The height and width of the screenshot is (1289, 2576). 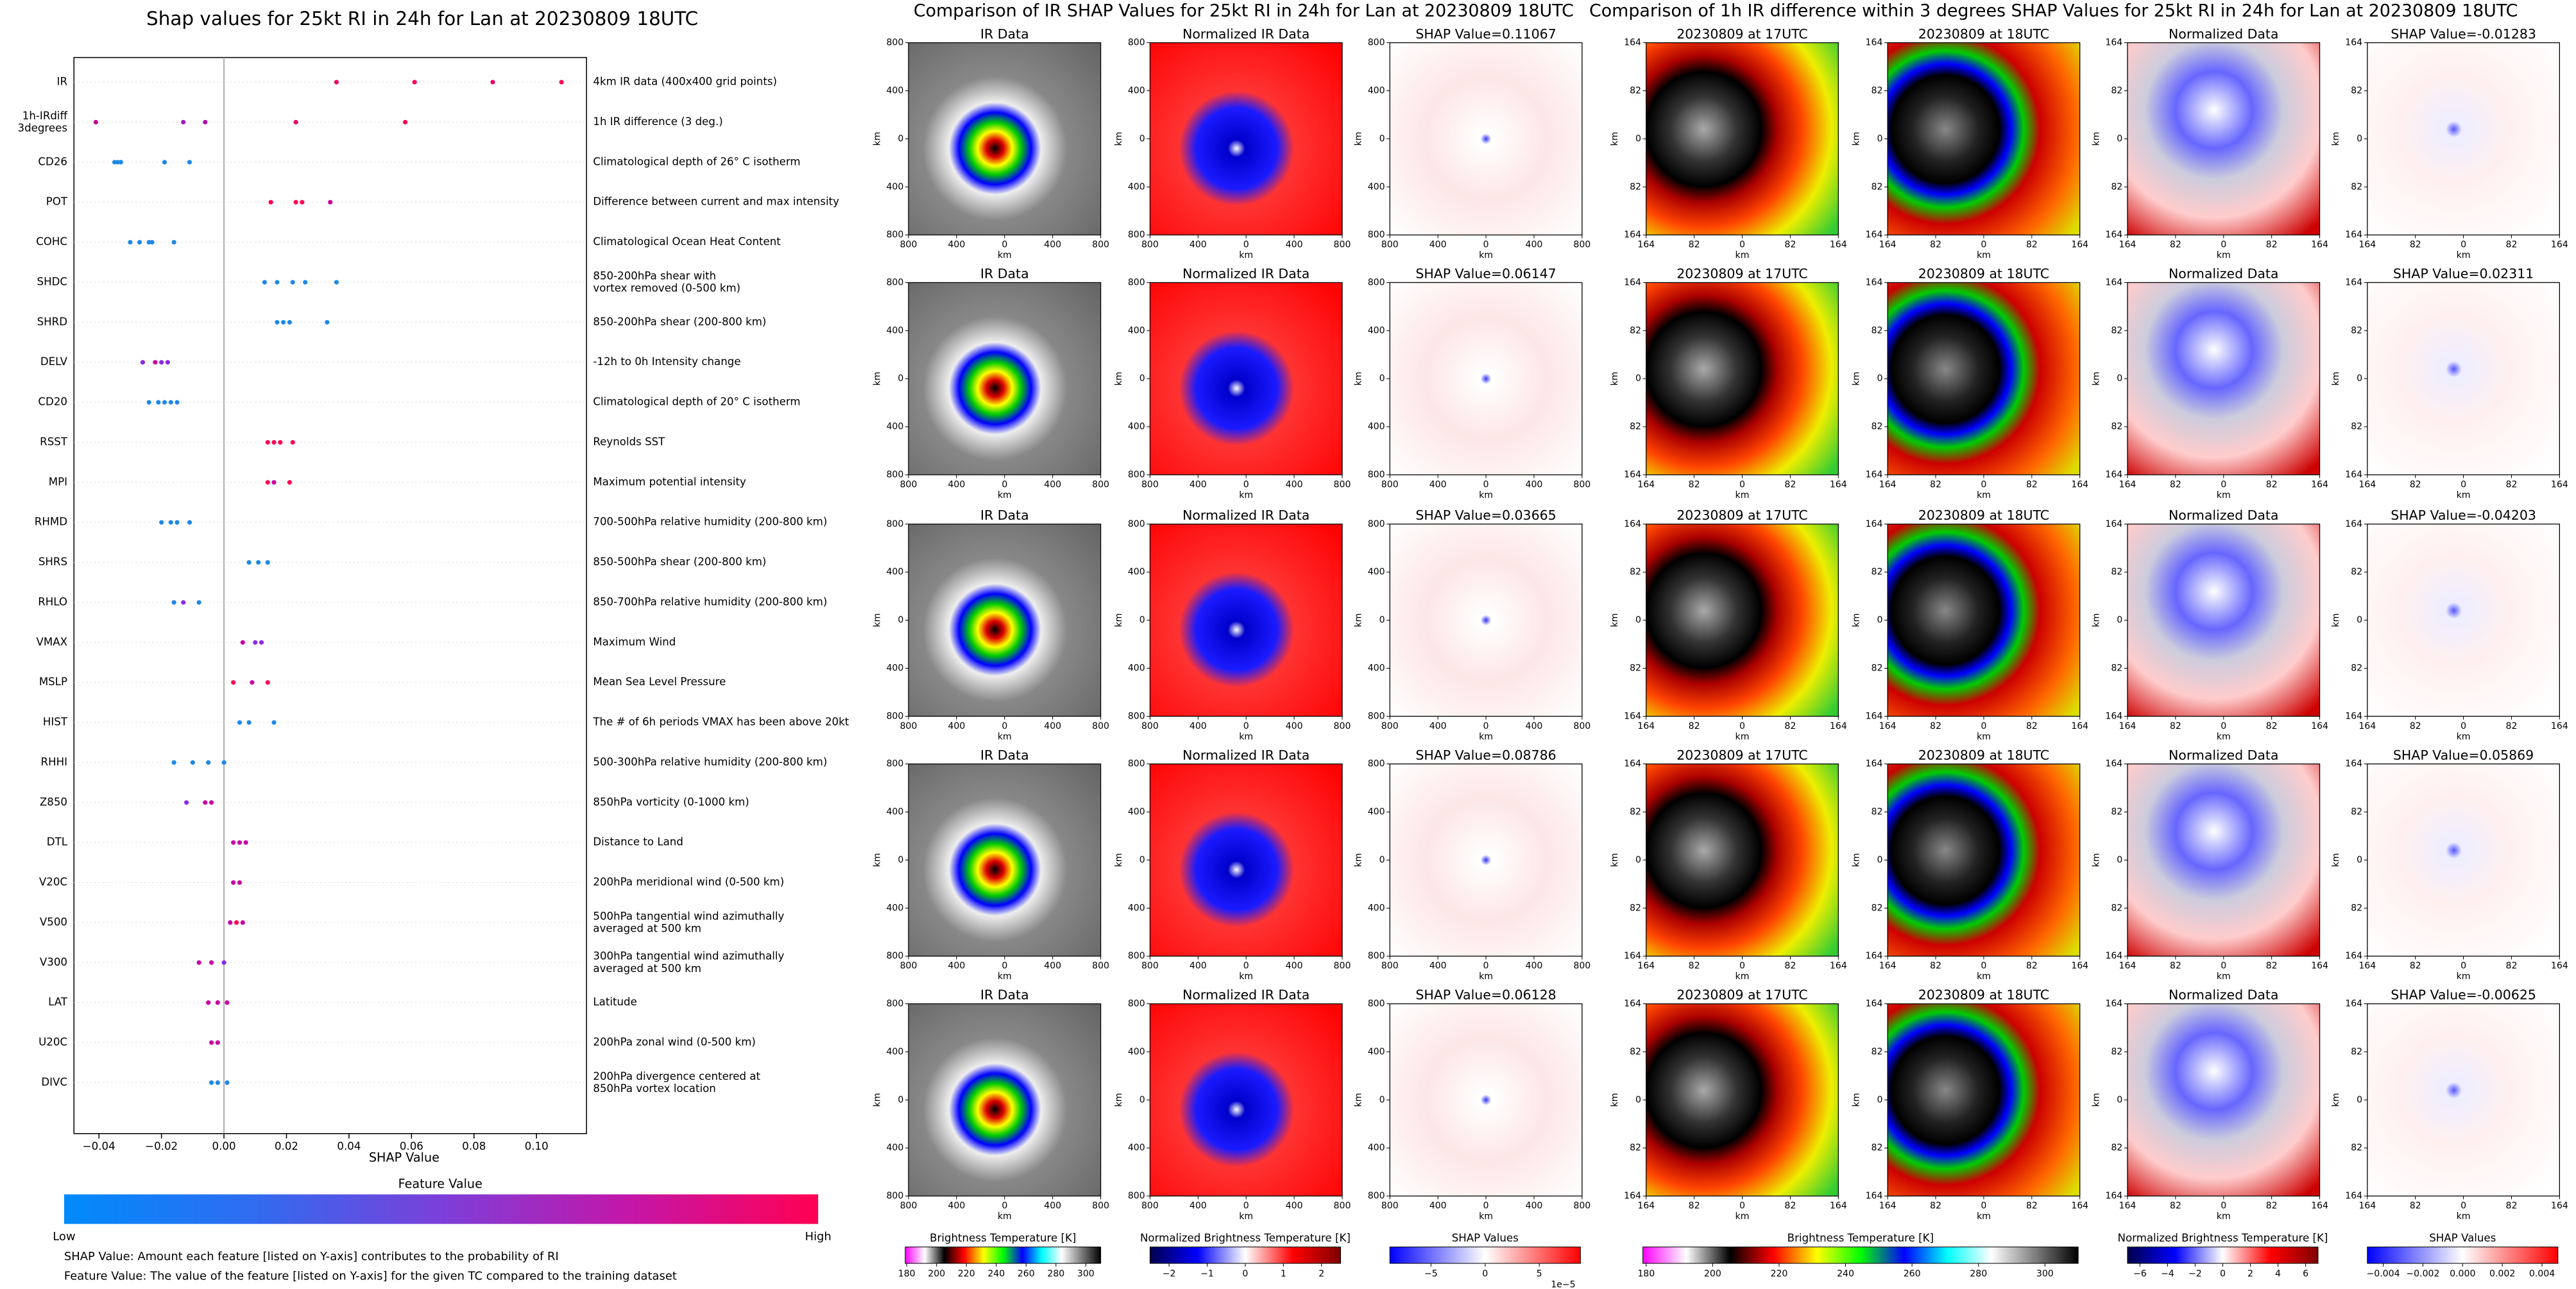 I want to click on feature-label: RHMD, so click(x=51, y=522).